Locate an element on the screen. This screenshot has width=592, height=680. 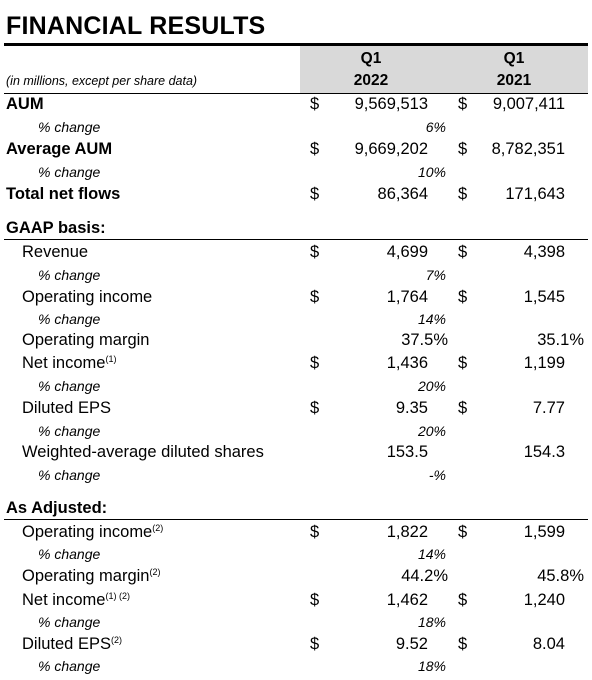
value-2021: 1,240 is located at coordinates (544, 600).